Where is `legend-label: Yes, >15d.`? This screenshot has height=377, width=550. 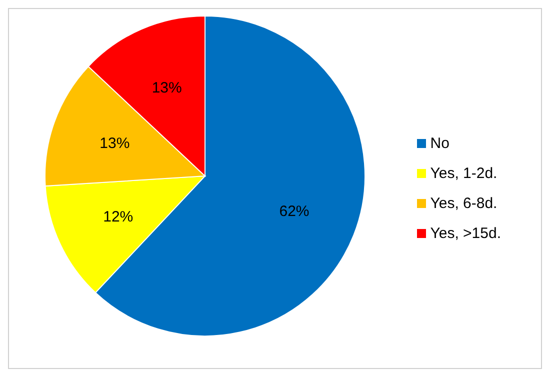 legend-label: Yes, >15d. is located at coordinates (465, 233).